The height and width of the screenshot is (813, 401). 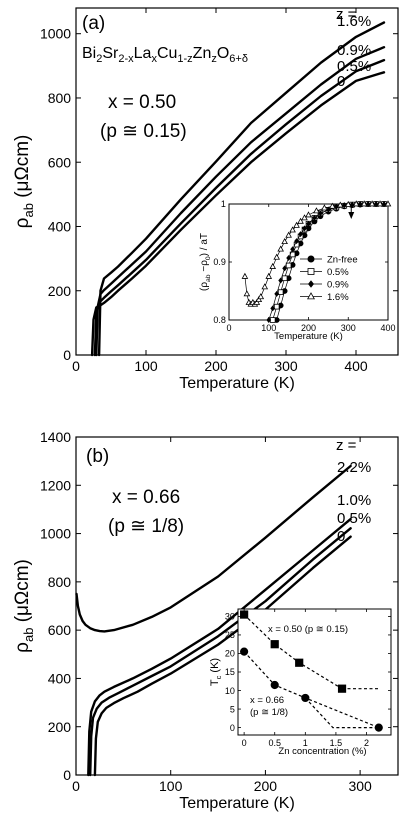 What do you see at coordinates (143, 131) in the screenshot?
I see `hole-p-text: (p ≅ 0.15)` at bounding box center [143, 131].